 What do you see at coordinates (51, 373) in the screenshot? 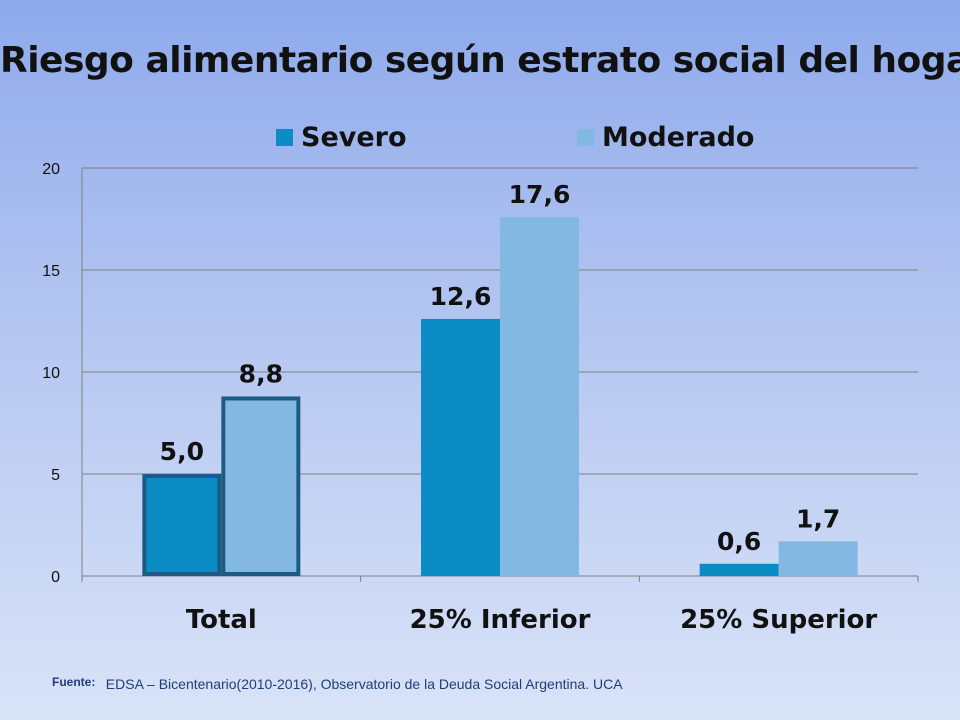
I see `y-tick-label: 10` at bounding box center [51, 373].